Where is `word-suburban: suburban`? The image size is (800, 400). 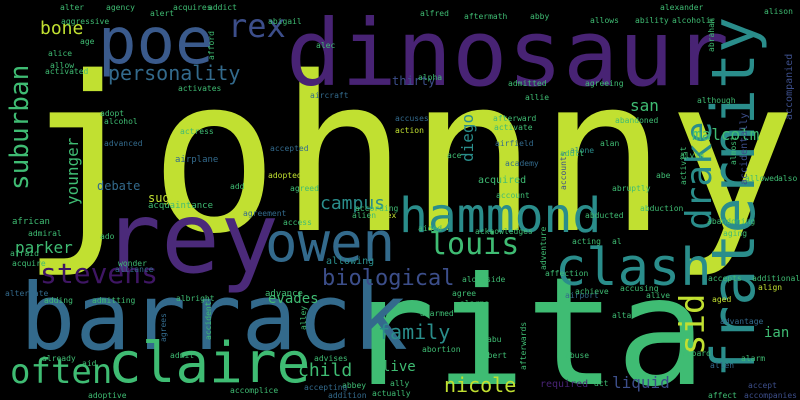
word-suburban: suburban is located at coordinates (20, 127).